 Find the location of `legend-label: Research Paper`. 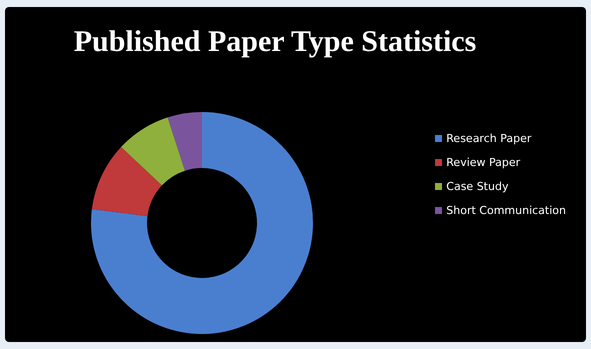

legend-label: Research Paper is located at coordinates (489, 138).